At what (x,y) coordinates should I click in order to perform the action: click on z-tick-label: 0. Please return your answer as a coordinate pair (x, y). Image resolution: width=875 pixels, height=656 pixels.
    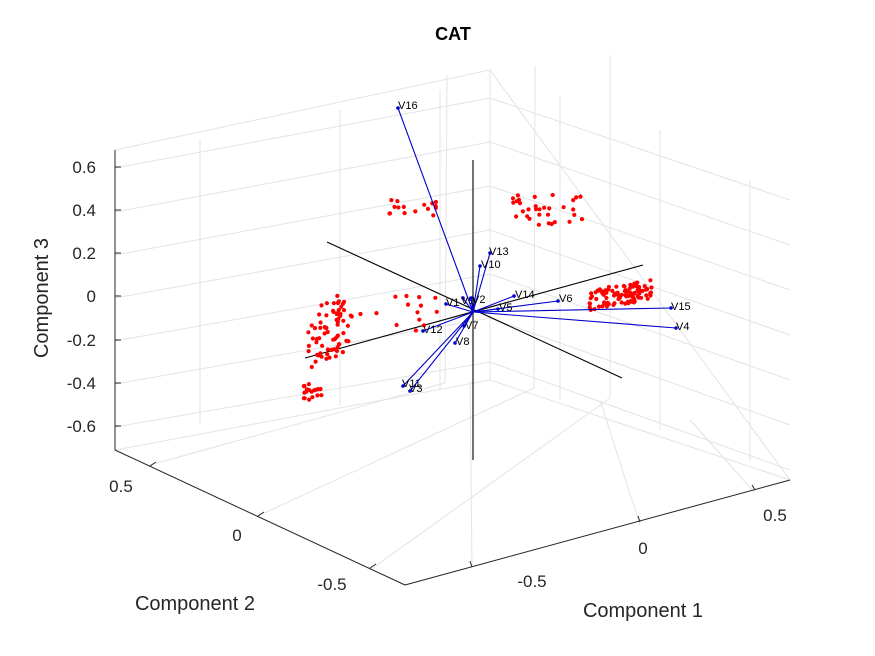
    Looking at the image, I should click on (91, 296).